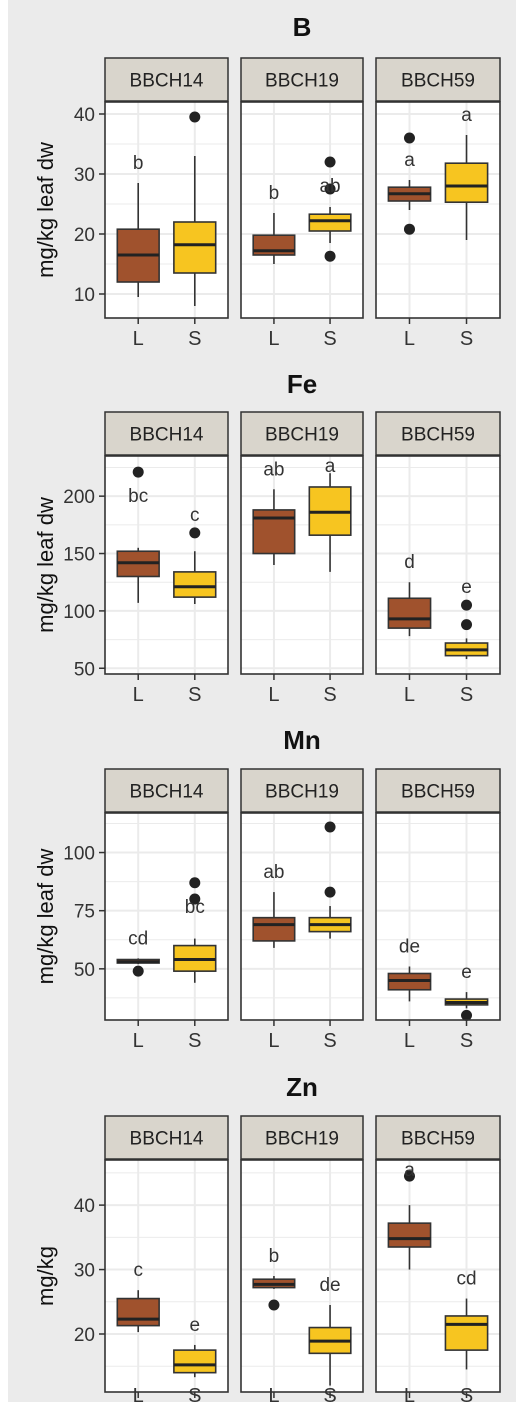 Image resolution: width=516 pixels, height=1407 pixels. I want to click on facet-bbch19: BBCH19 b de L S, so click(302, 1261).